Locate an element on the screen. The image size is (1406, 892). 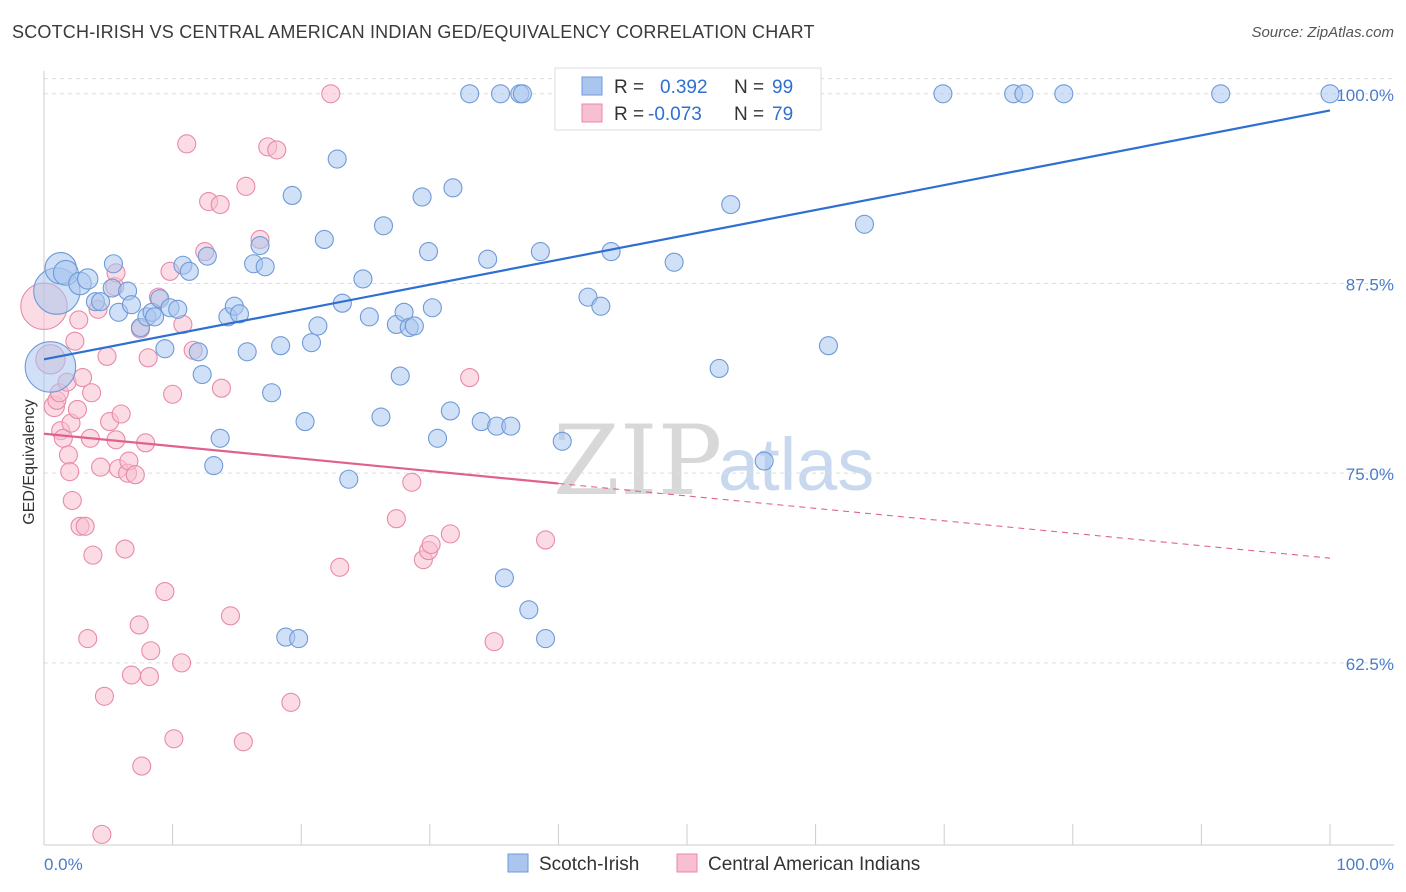
y-axis-title: GED/Equivalency is located at coordinates (29, 461).